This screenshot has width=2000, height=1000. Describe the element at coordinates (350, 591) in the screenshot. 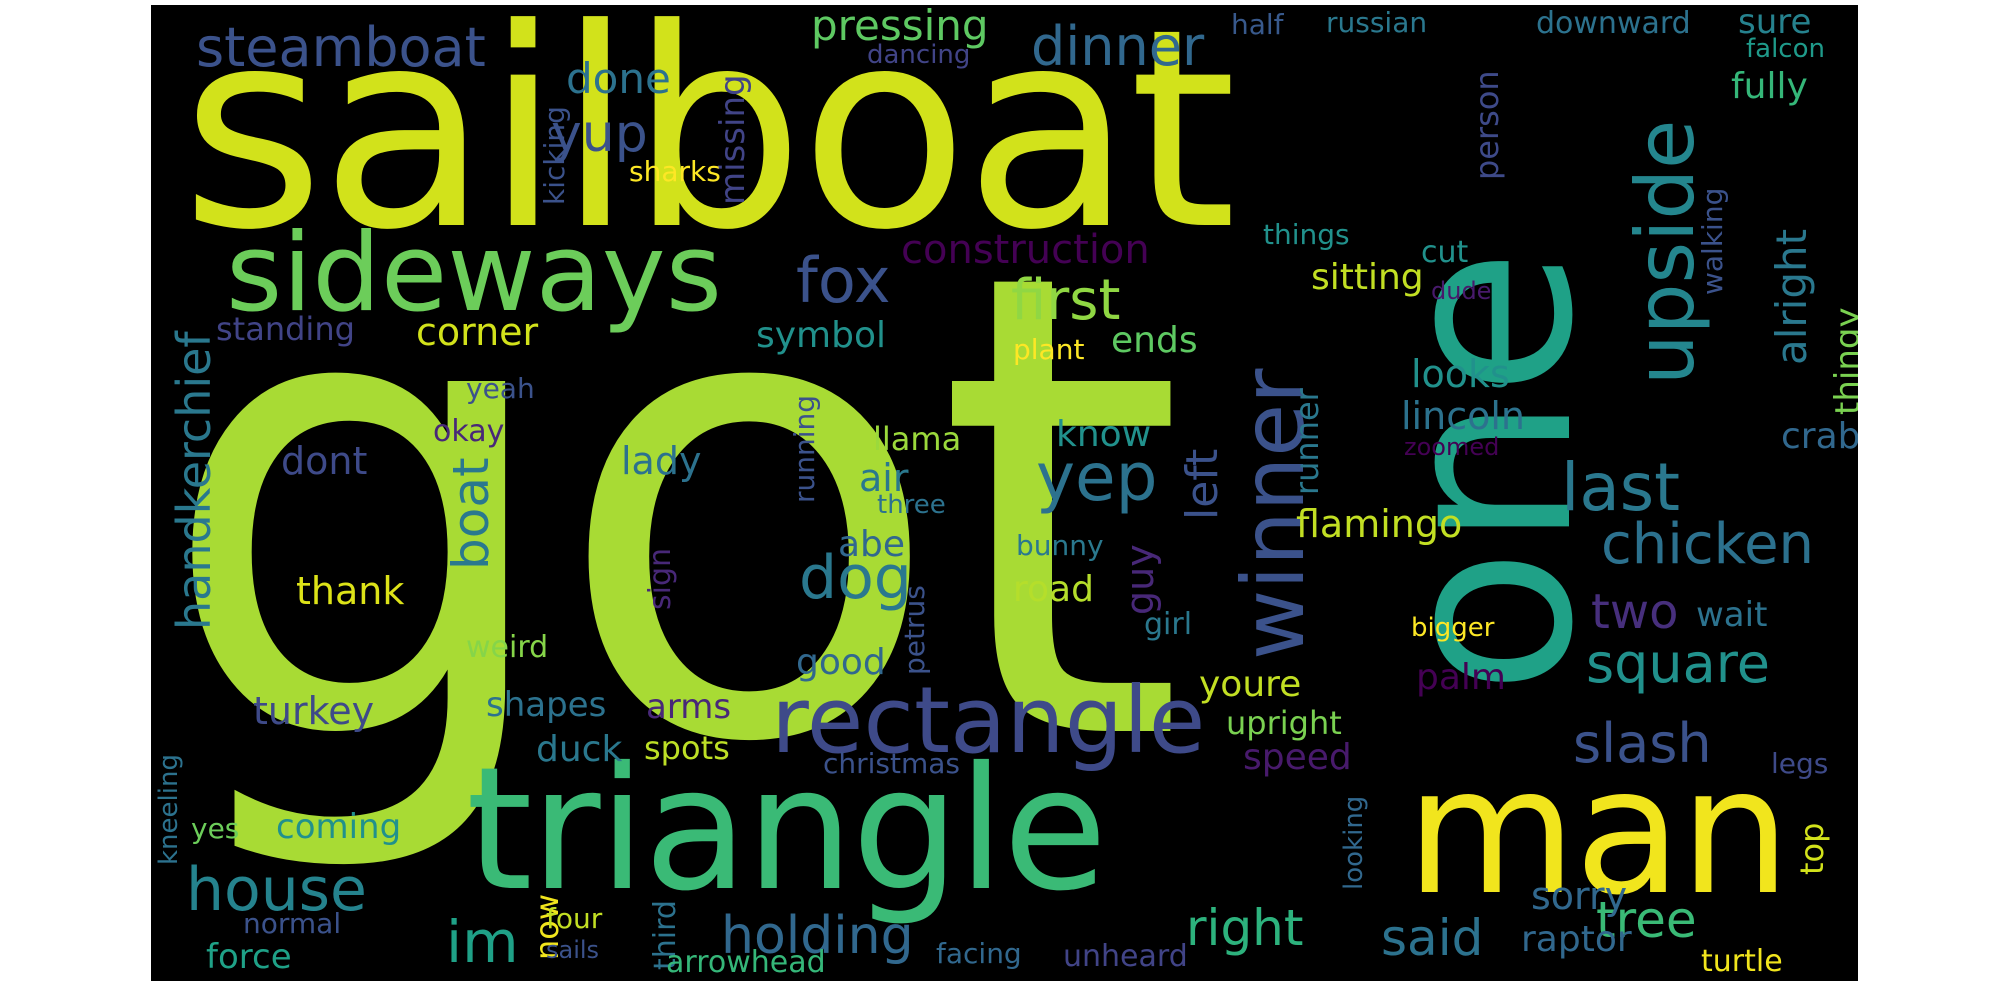

I see `word-thank: thank` at that location.